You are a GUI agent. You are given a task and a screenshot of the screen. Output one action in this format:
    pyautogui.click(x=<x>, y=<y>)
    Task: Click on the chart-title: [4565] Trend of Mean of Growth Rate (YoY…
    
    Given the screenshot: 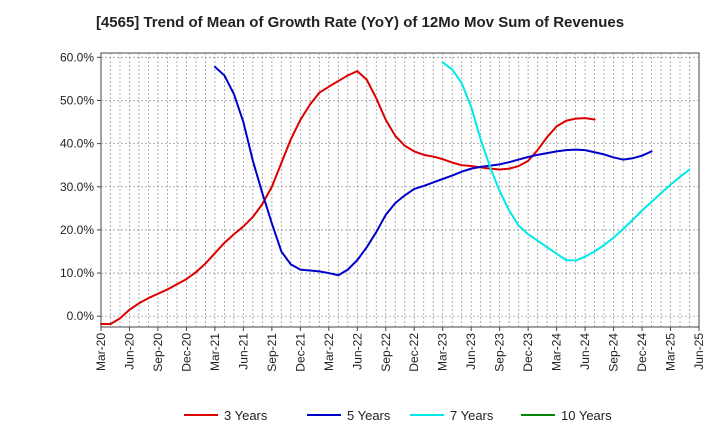 What is the action you would take?
    pyautogui.click(x=360, y=22)
    